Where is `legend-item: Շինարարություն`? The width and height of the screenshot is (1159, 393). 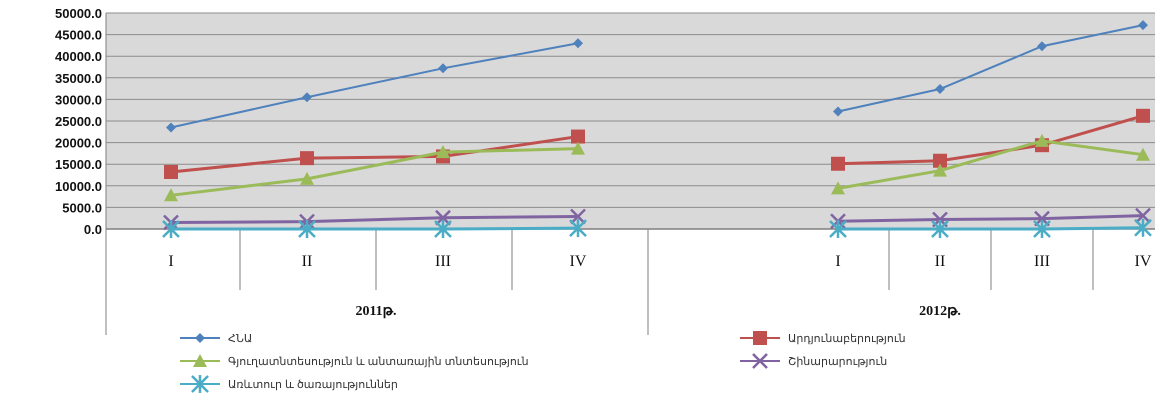 legend-item: Շինարարություն is located at coordinates (813, 361).